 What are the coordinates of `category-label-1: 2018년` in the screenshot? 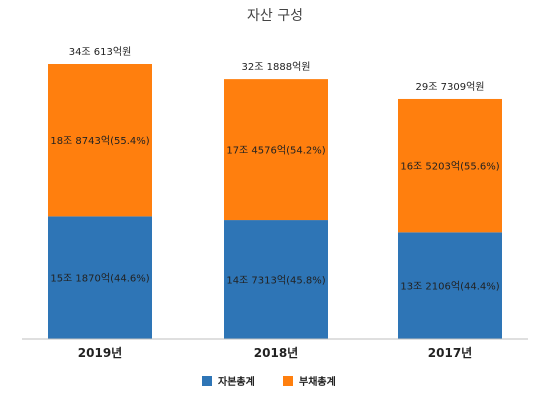 It's located at (276, 353).